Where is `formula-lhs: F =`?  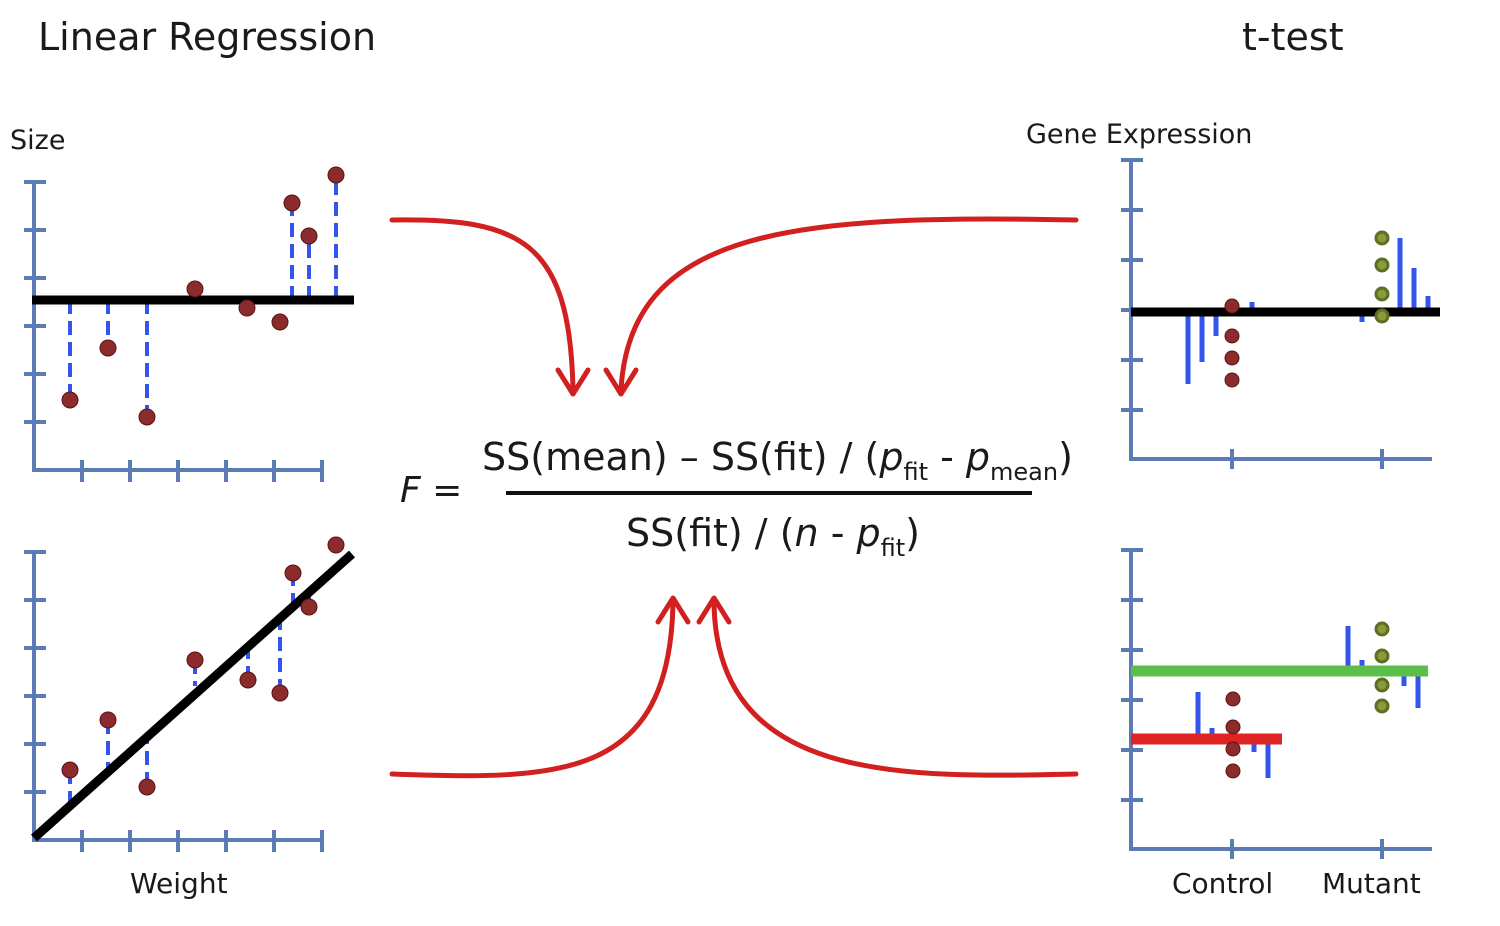 formula-lhs: F = is located at coordinates (431, 490).